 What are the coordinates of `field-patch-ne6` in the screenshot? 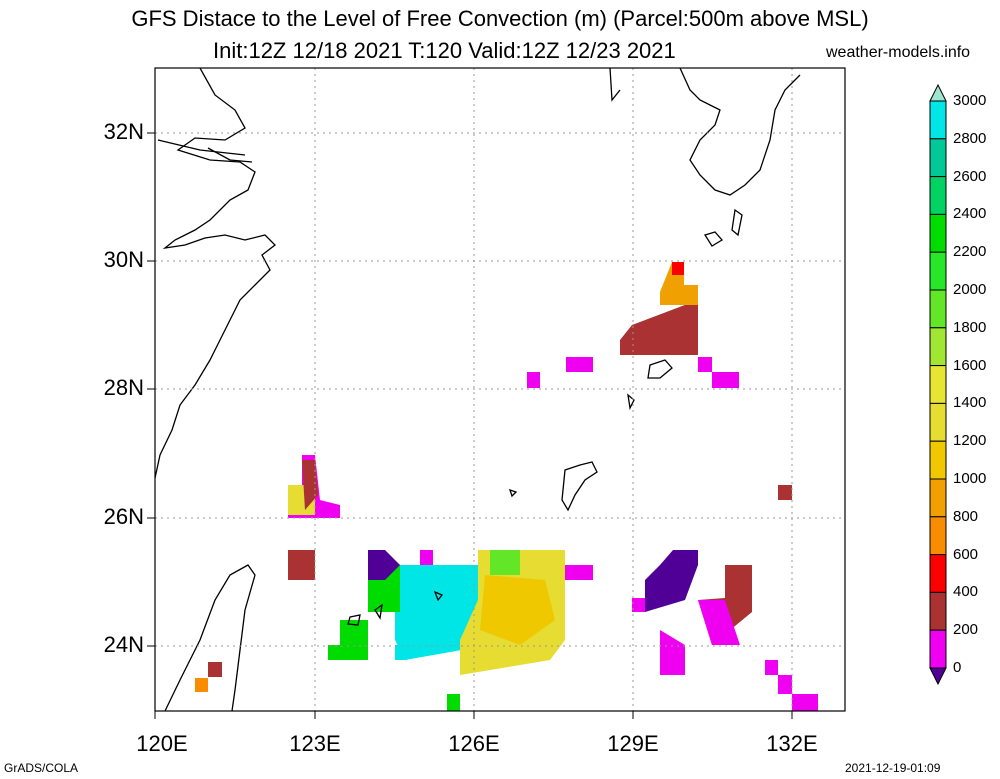 It's located at (705, 364).